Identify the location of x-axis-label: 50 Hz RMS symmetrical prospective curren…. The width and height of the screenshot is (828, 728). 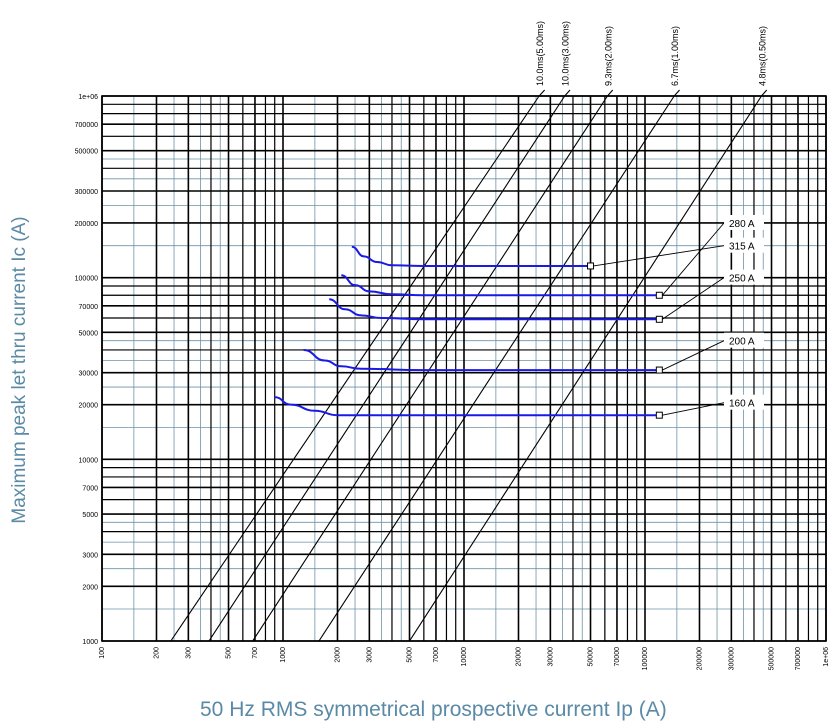
(433, 709).